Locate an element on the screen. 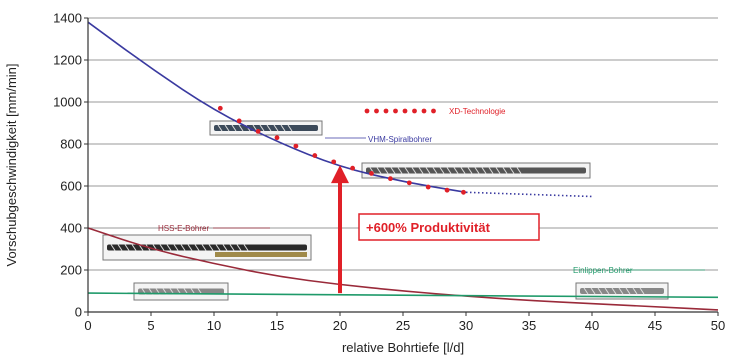  x-tick-label: 15 is located at coordinates (277, 325).